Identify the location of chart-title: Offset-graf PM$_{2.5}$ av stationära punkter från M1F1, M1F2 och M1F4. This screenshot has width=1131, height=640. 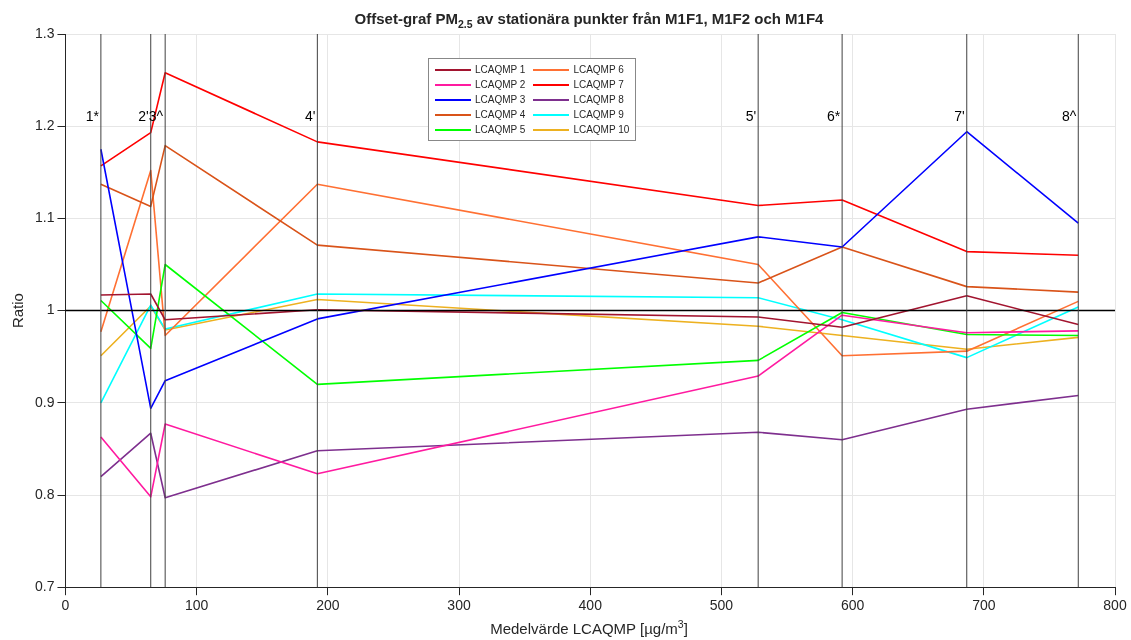
(589, 20).